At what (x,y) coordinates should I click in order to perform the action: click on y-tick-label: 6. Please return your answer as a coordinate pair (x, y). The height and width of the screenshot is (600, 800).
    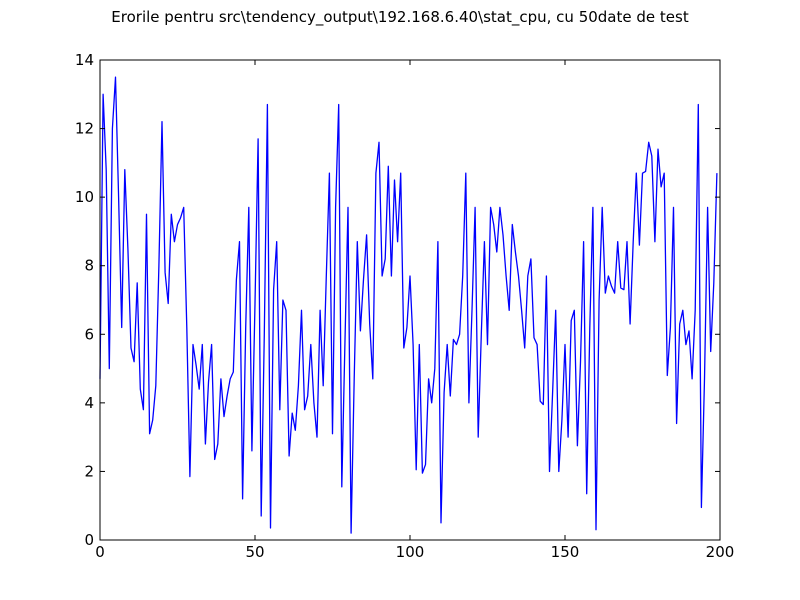
    Looking at the image, I should click on (89, 334).